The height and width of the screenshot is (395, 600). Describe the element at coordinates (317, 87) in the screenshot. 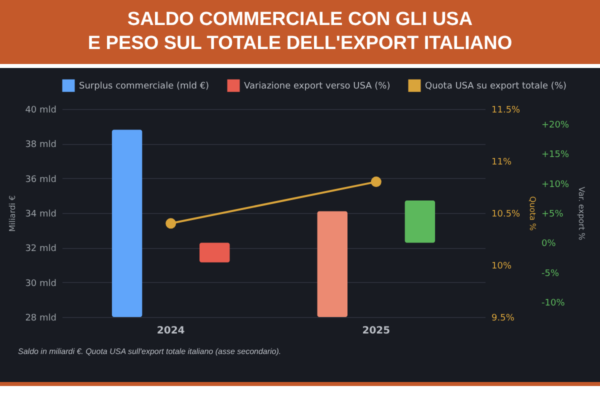

I see `legend-label: Variazione export verso USA (%)` at that location.